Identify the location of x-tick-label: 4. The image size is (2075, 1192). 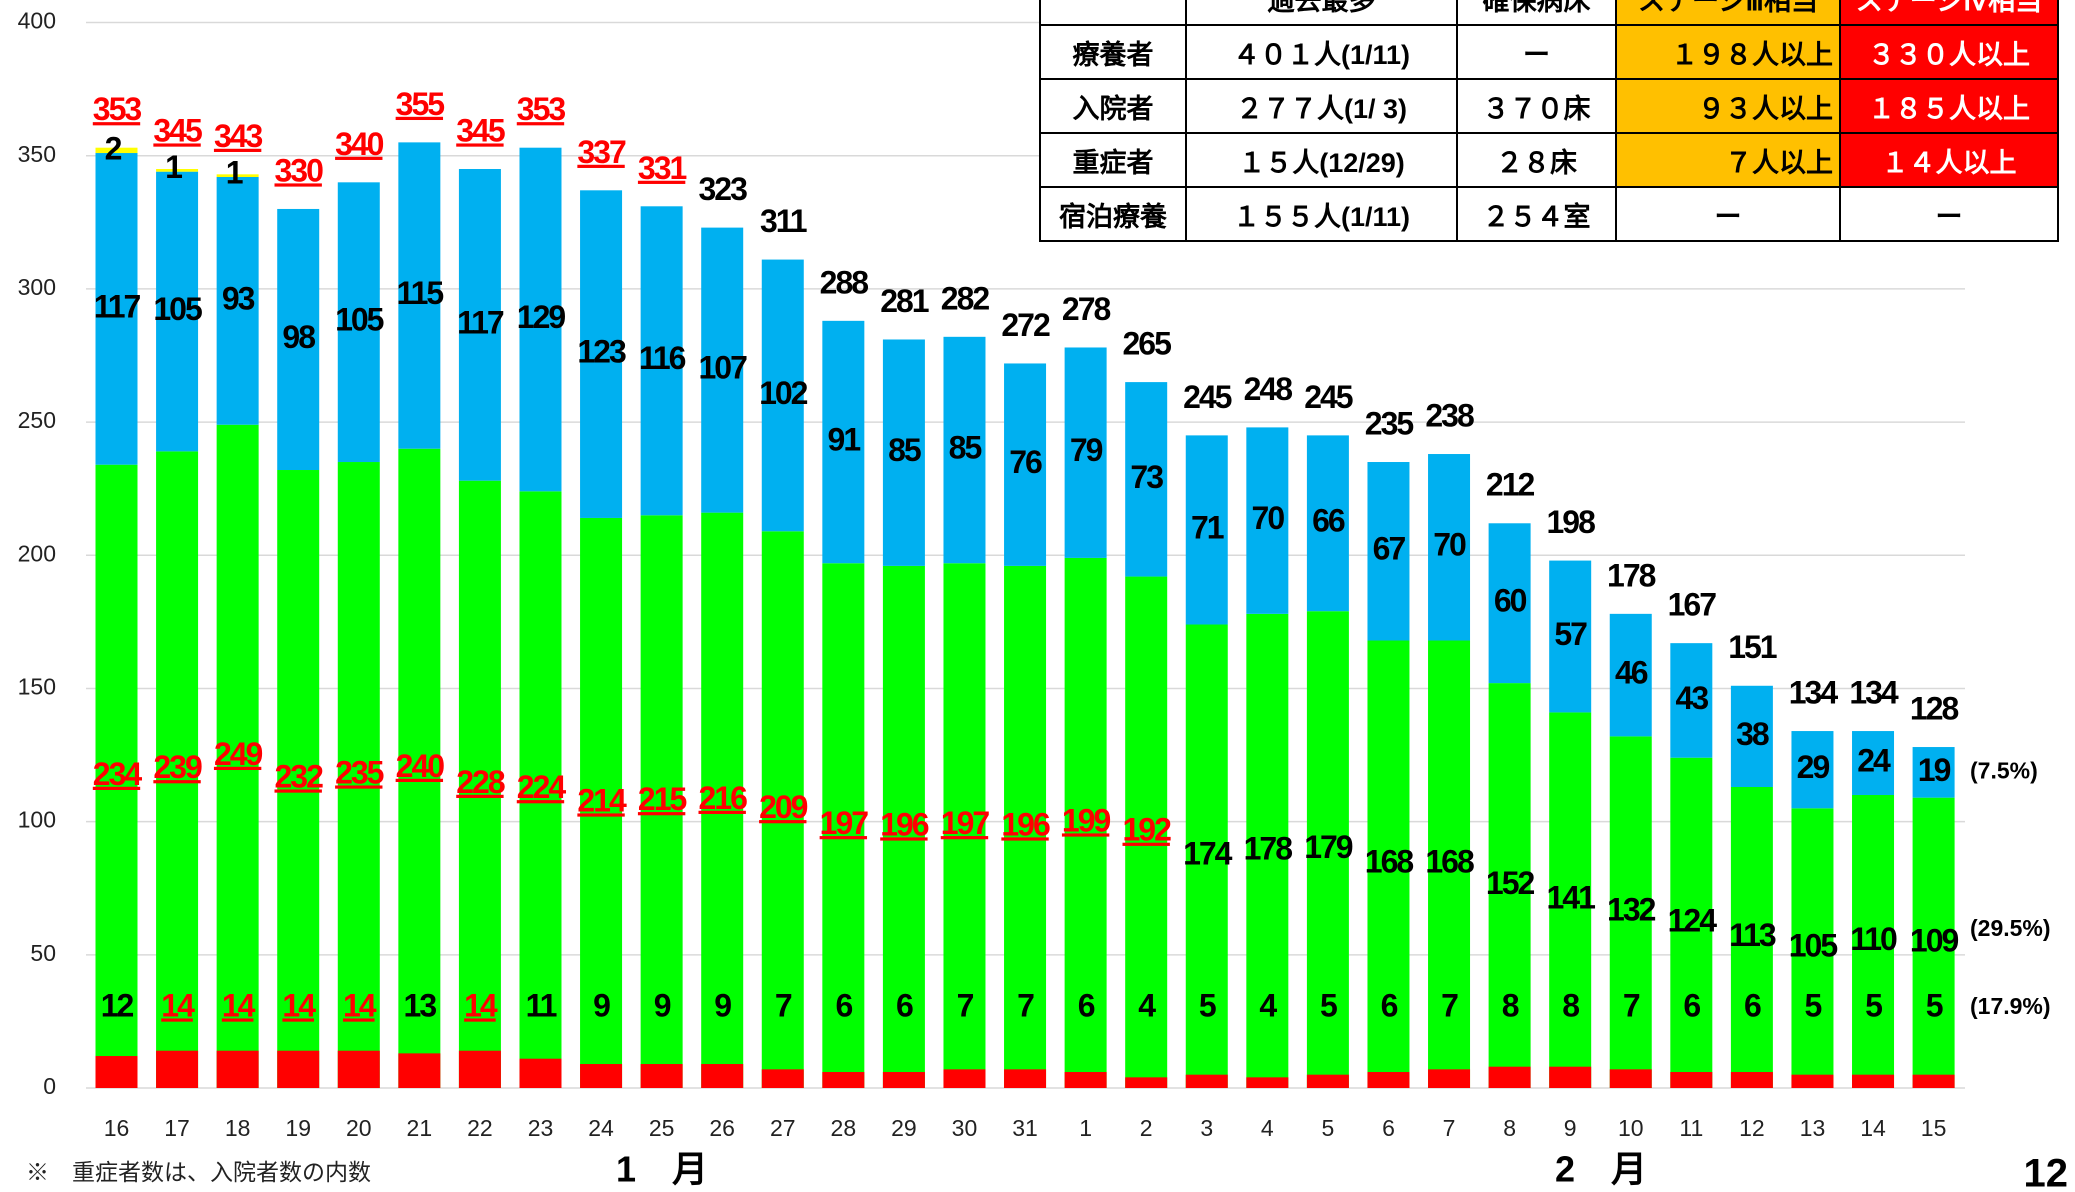
(1267, 1128).